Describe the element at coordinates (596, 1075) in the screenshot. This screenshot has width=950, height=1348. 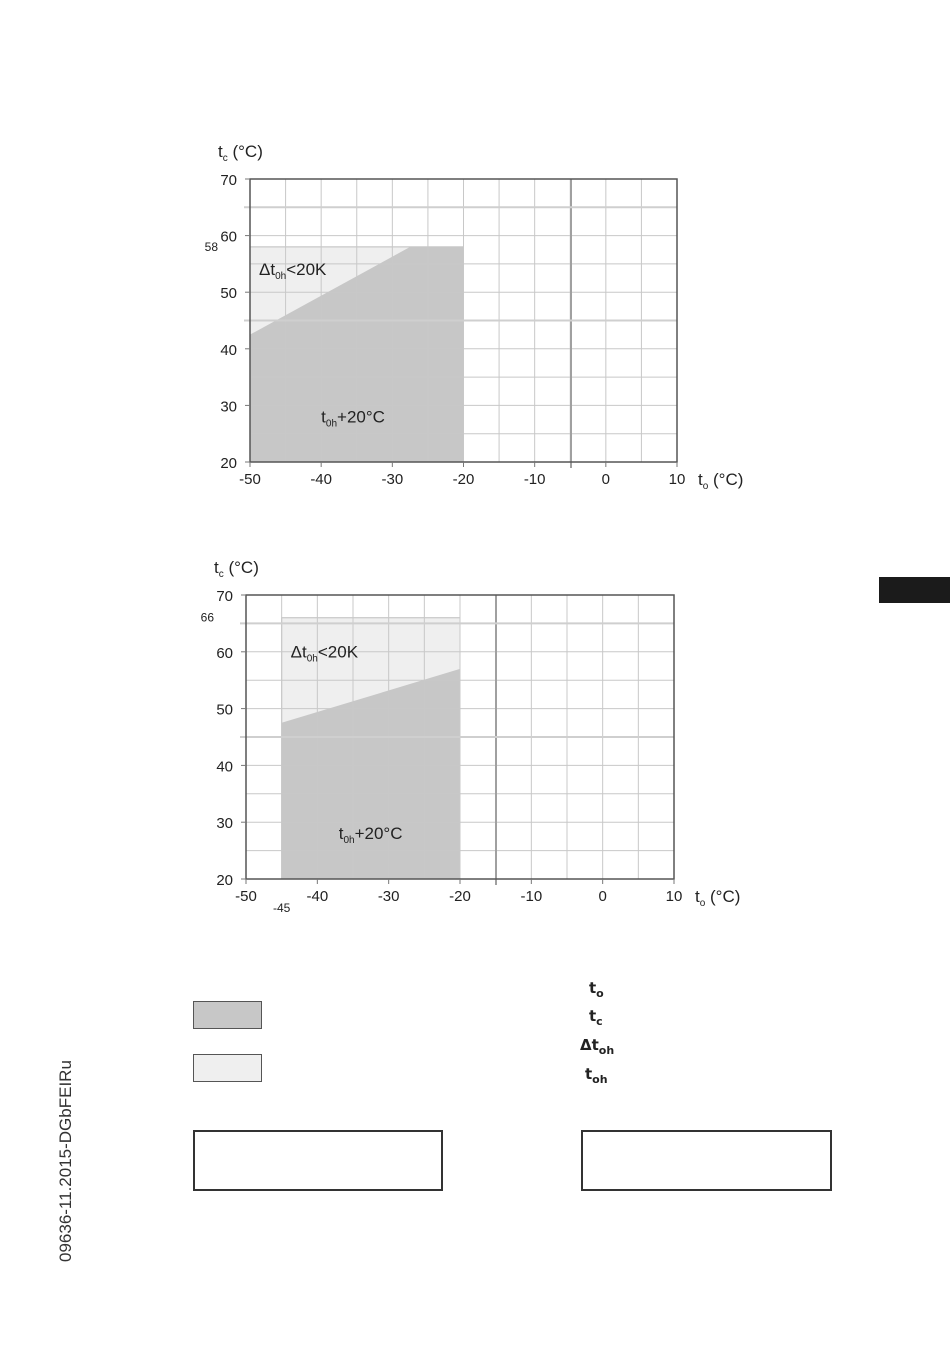
I see `legend-symbol-toh: toh` at that location.